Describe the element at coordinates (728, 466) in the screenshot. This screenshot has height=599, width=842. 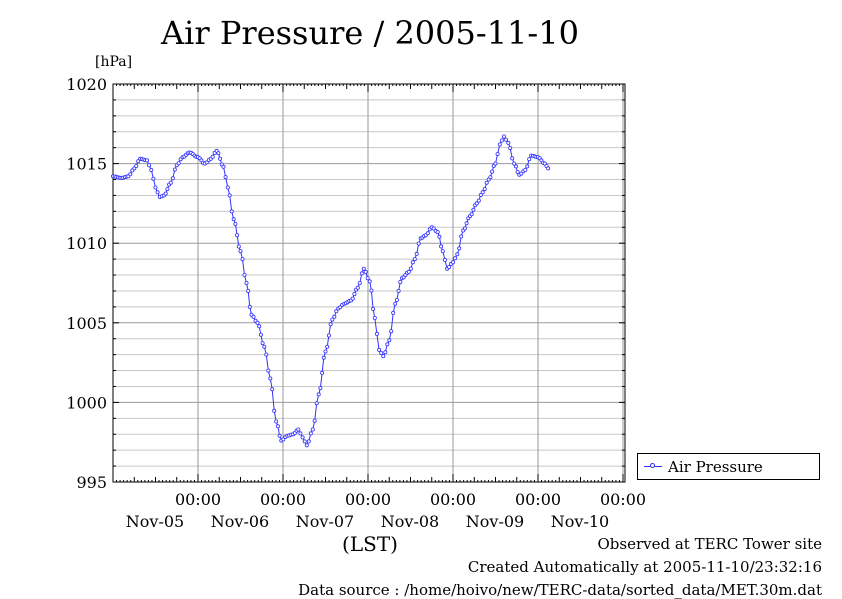
I see `legend: Air Pressure` at that location.